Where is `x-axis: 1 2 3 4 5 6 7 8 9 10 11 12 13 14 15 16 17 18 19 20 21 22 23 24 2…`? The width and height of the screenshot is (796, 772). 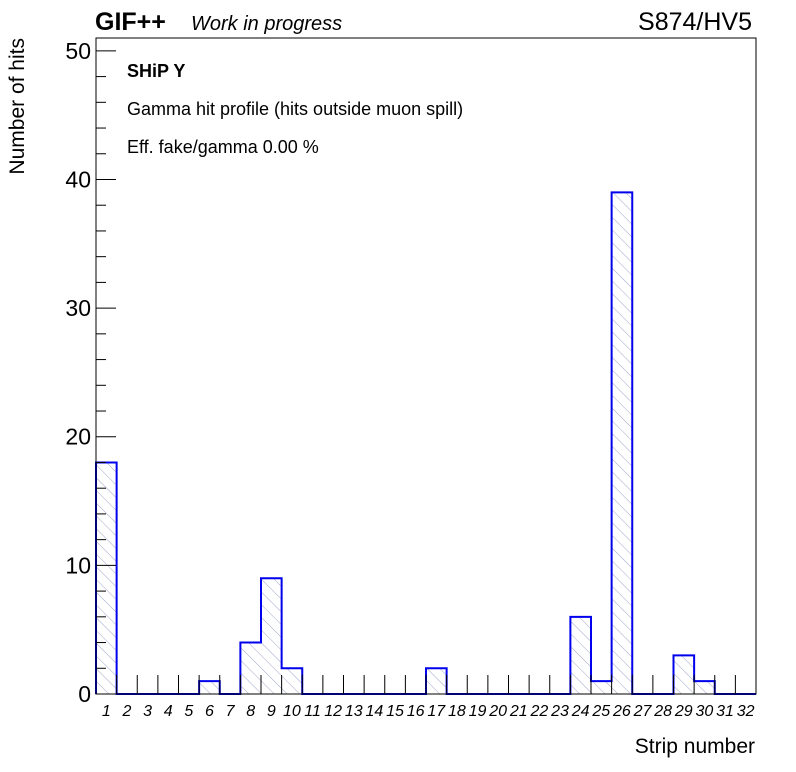 x-axis: 1 2 3 4 5 6 7 8 9 10 11 12 13 14 15 16 17 18 19 20 21 22 23 24 2… is located at coordinates (428, 697).